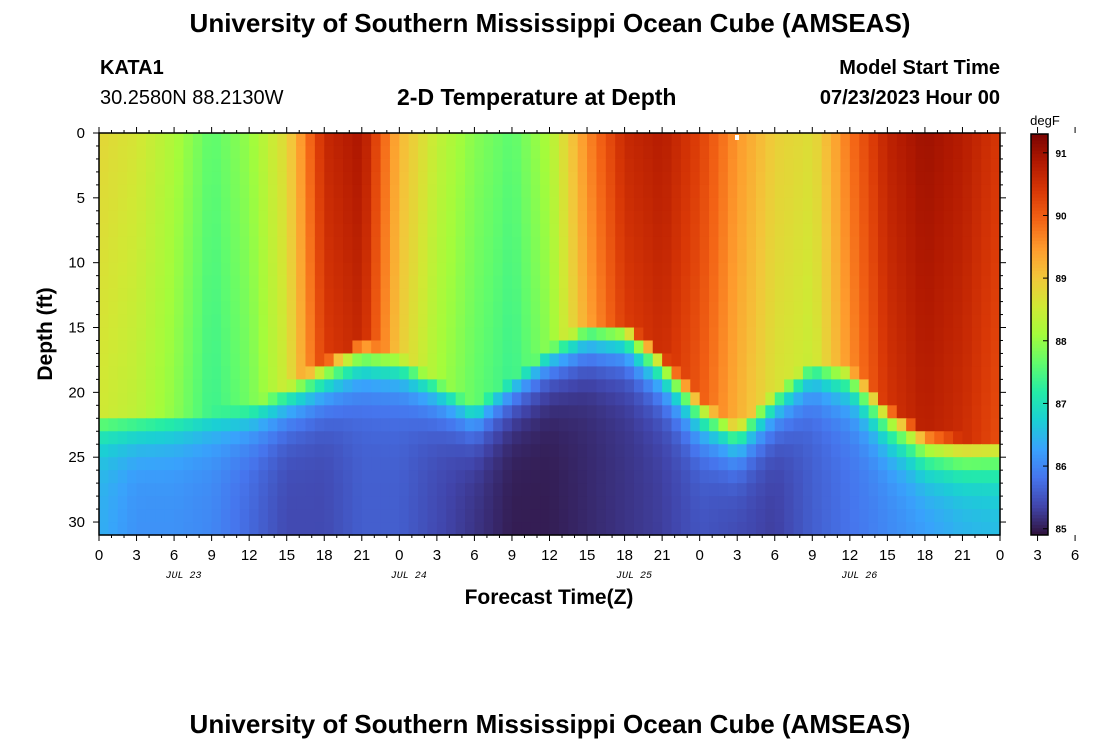  I want to click on y-axis-title: Depth (ft), so click(45, 333).